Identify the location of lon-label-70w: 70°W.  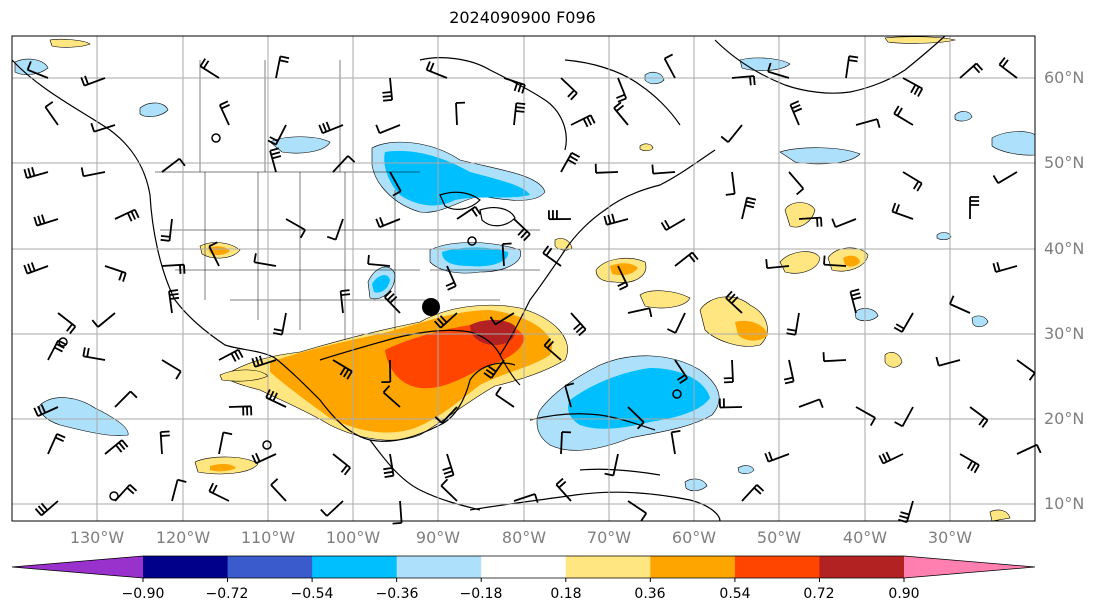
(609, 537).